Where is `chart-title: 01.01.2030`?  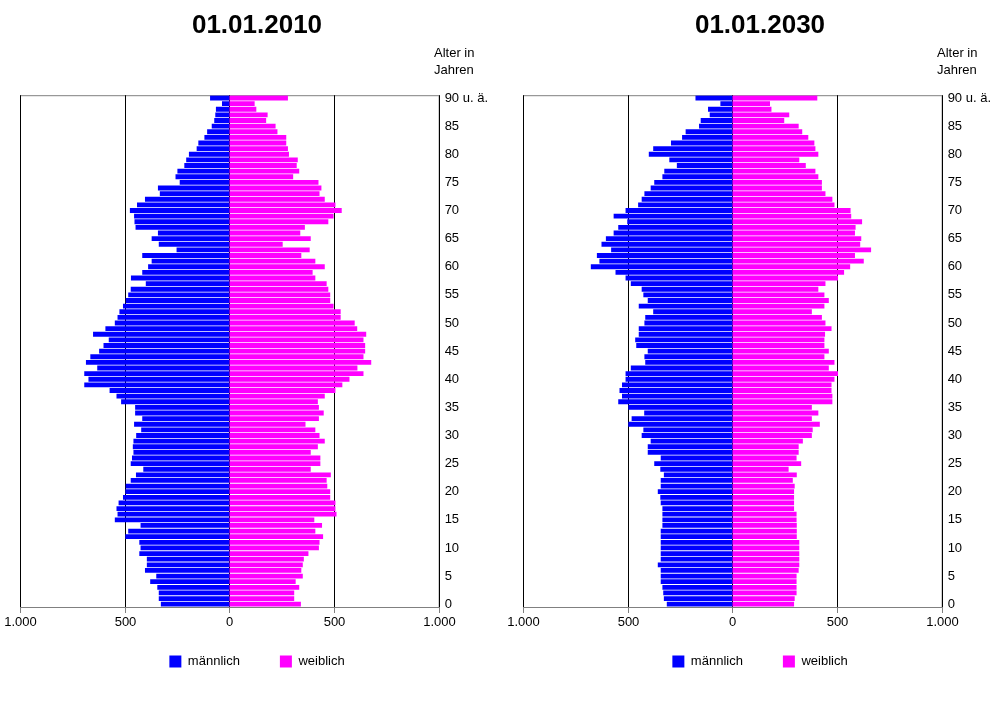
chart-title: 01.01.2030 is located at coordinates (760, 23).